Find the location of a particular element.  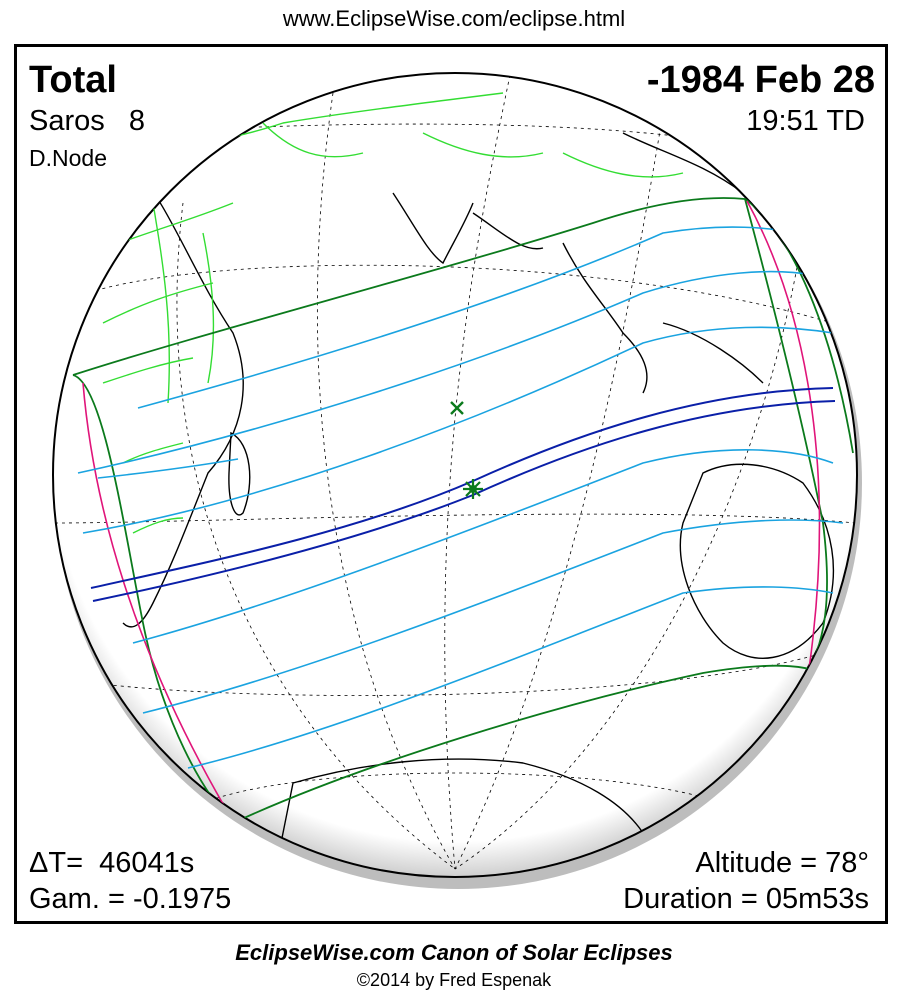

green-asterisk-icon is located at coordinates (473, 489).